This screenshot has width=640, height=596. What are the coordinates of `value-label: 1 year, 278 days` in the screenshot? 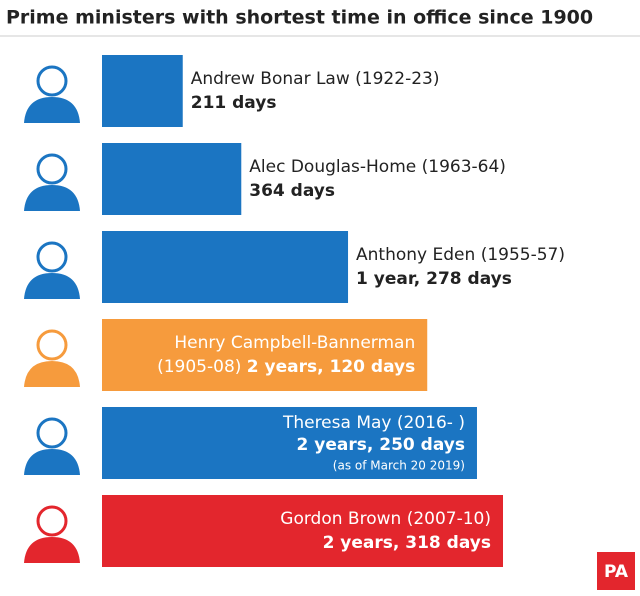 It's located at (434, 279).